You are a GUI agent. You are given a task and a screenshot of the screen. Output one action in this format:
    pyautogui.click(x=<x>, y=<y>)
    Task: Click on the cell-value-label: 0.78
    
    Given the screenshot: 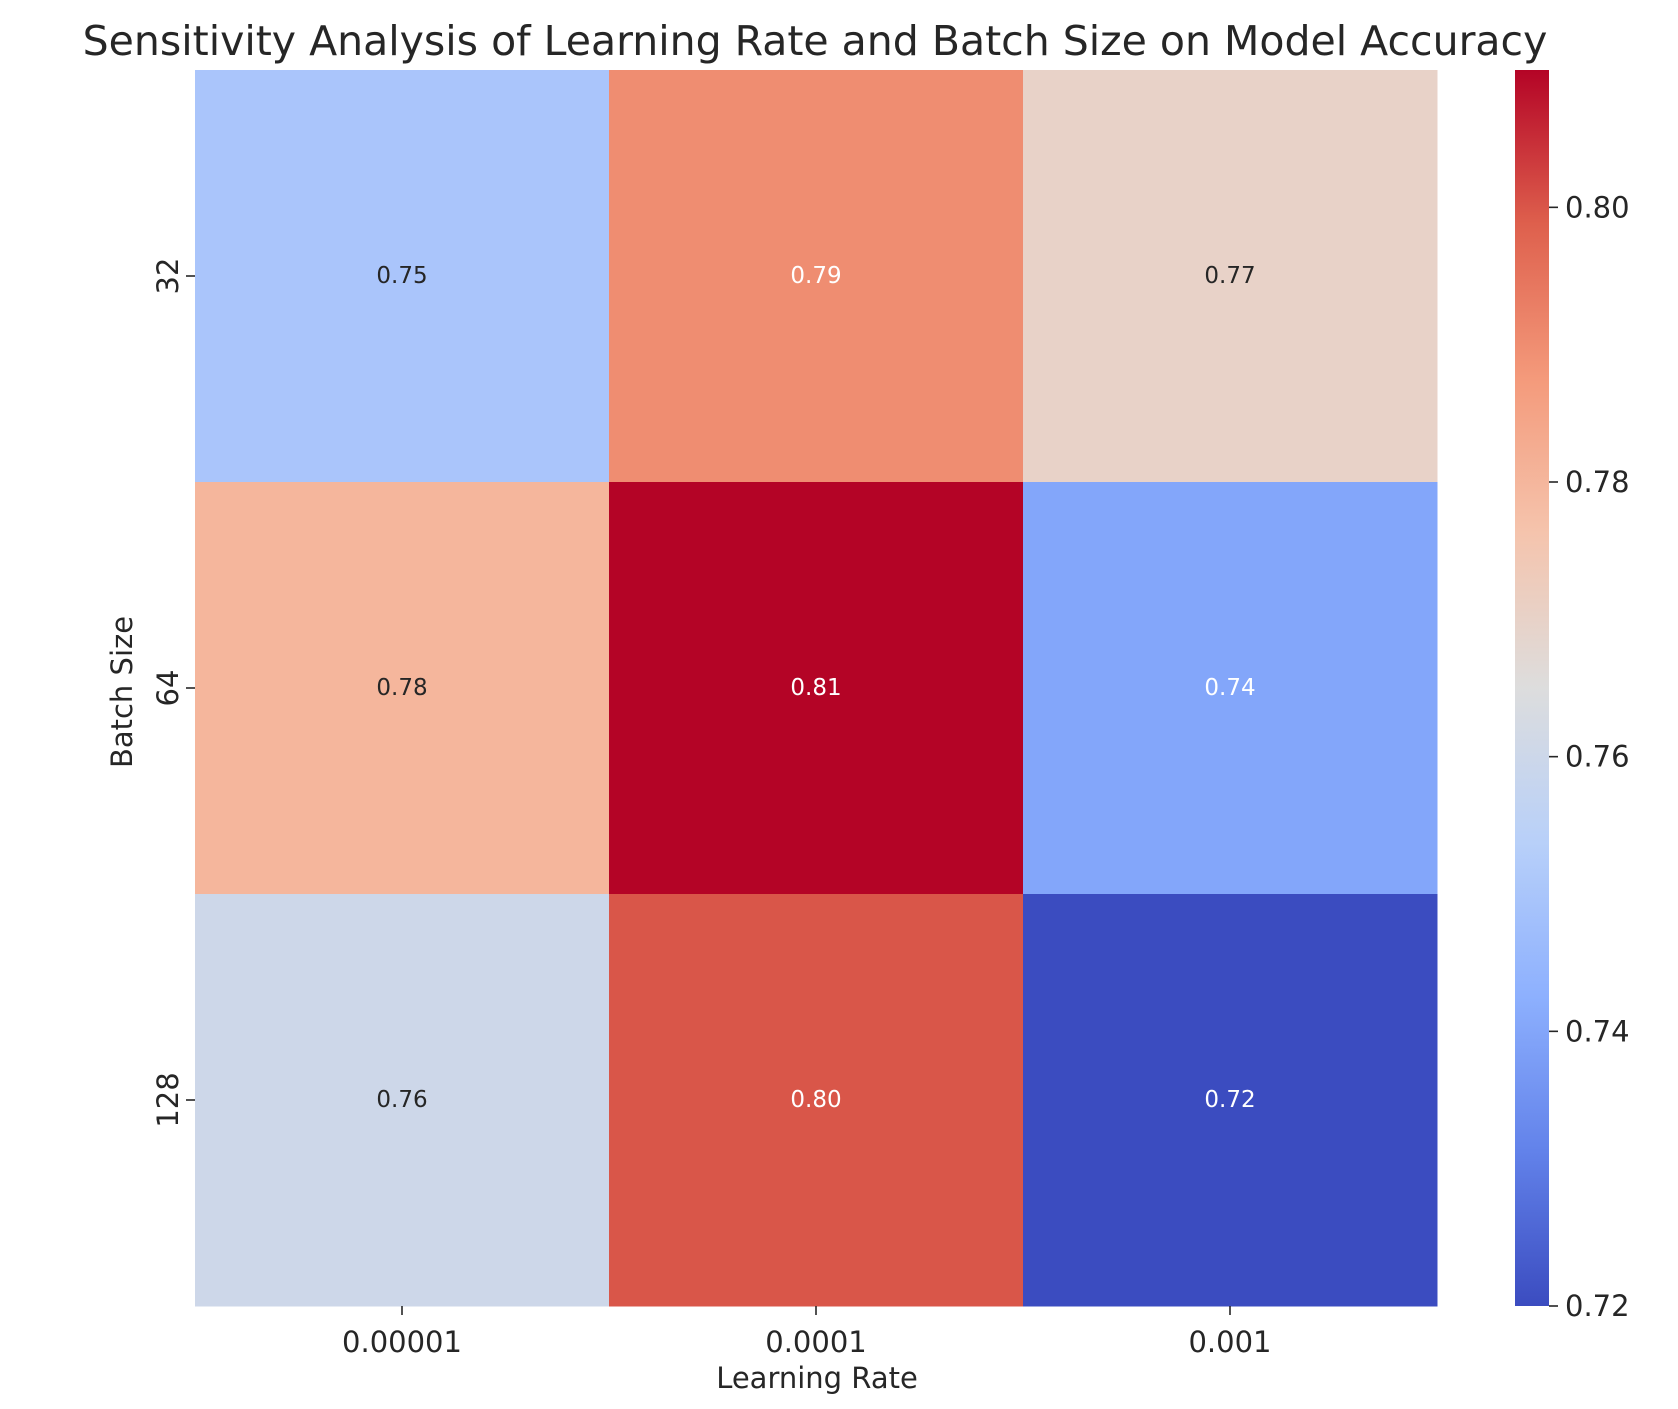 What is the action you would take?
    pyautogui.click(x=401, y=688)
    